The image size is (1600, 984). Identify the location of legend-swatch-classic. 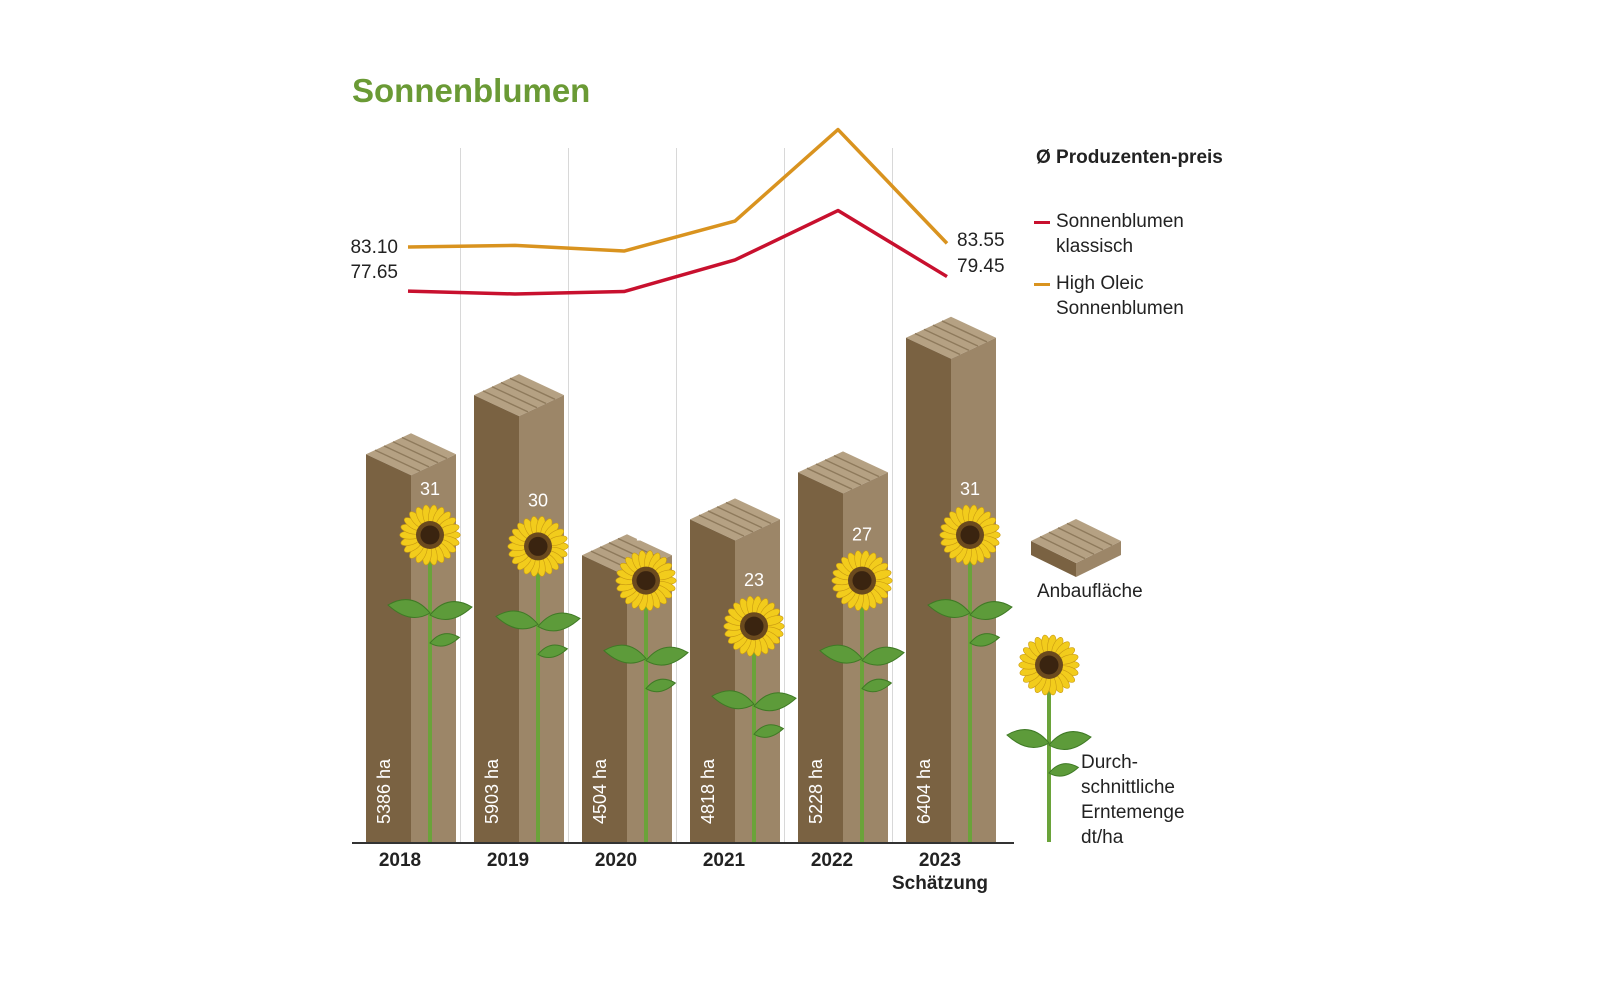
(1042, 222).